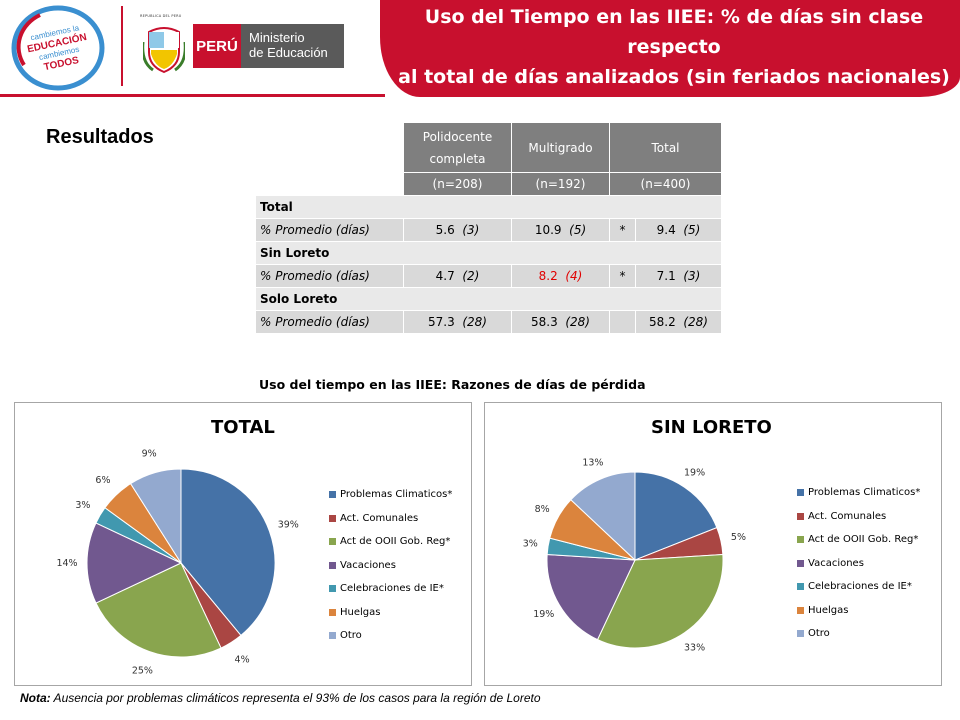 This screenshot has width=960, height=720. Describe the element at coordinates (100, 137) in the screenshot. I see `results-heading: Resultados` at that location.